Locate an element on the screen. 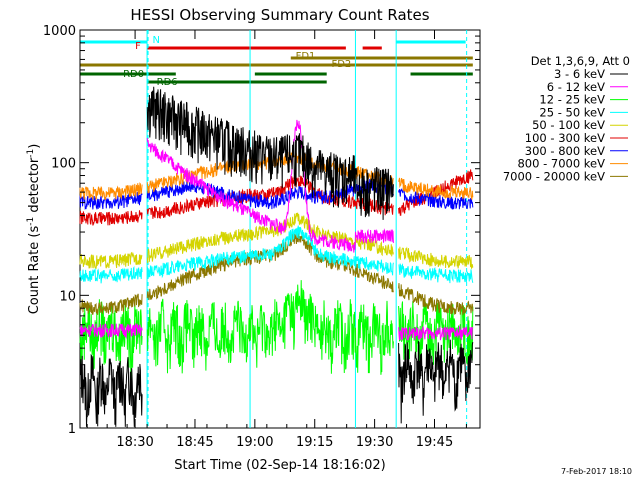  x-tick-label: 19:15 is located at coordinates (314, 442).